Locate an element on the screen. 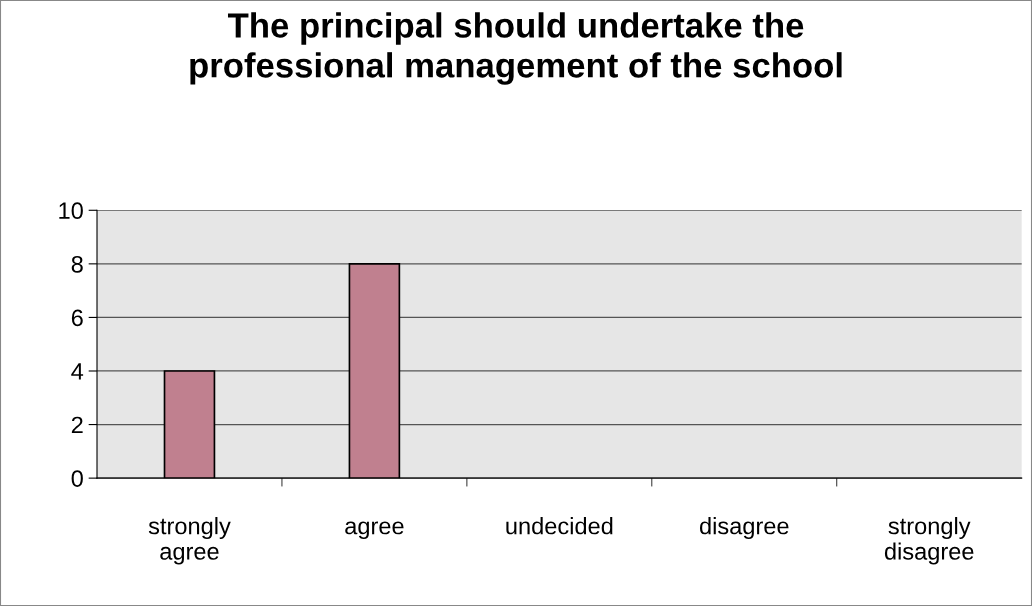 The image size is (1032, 606). chart-title: The principal should undertake the professional management of the school is located at coordinates (516, 48).